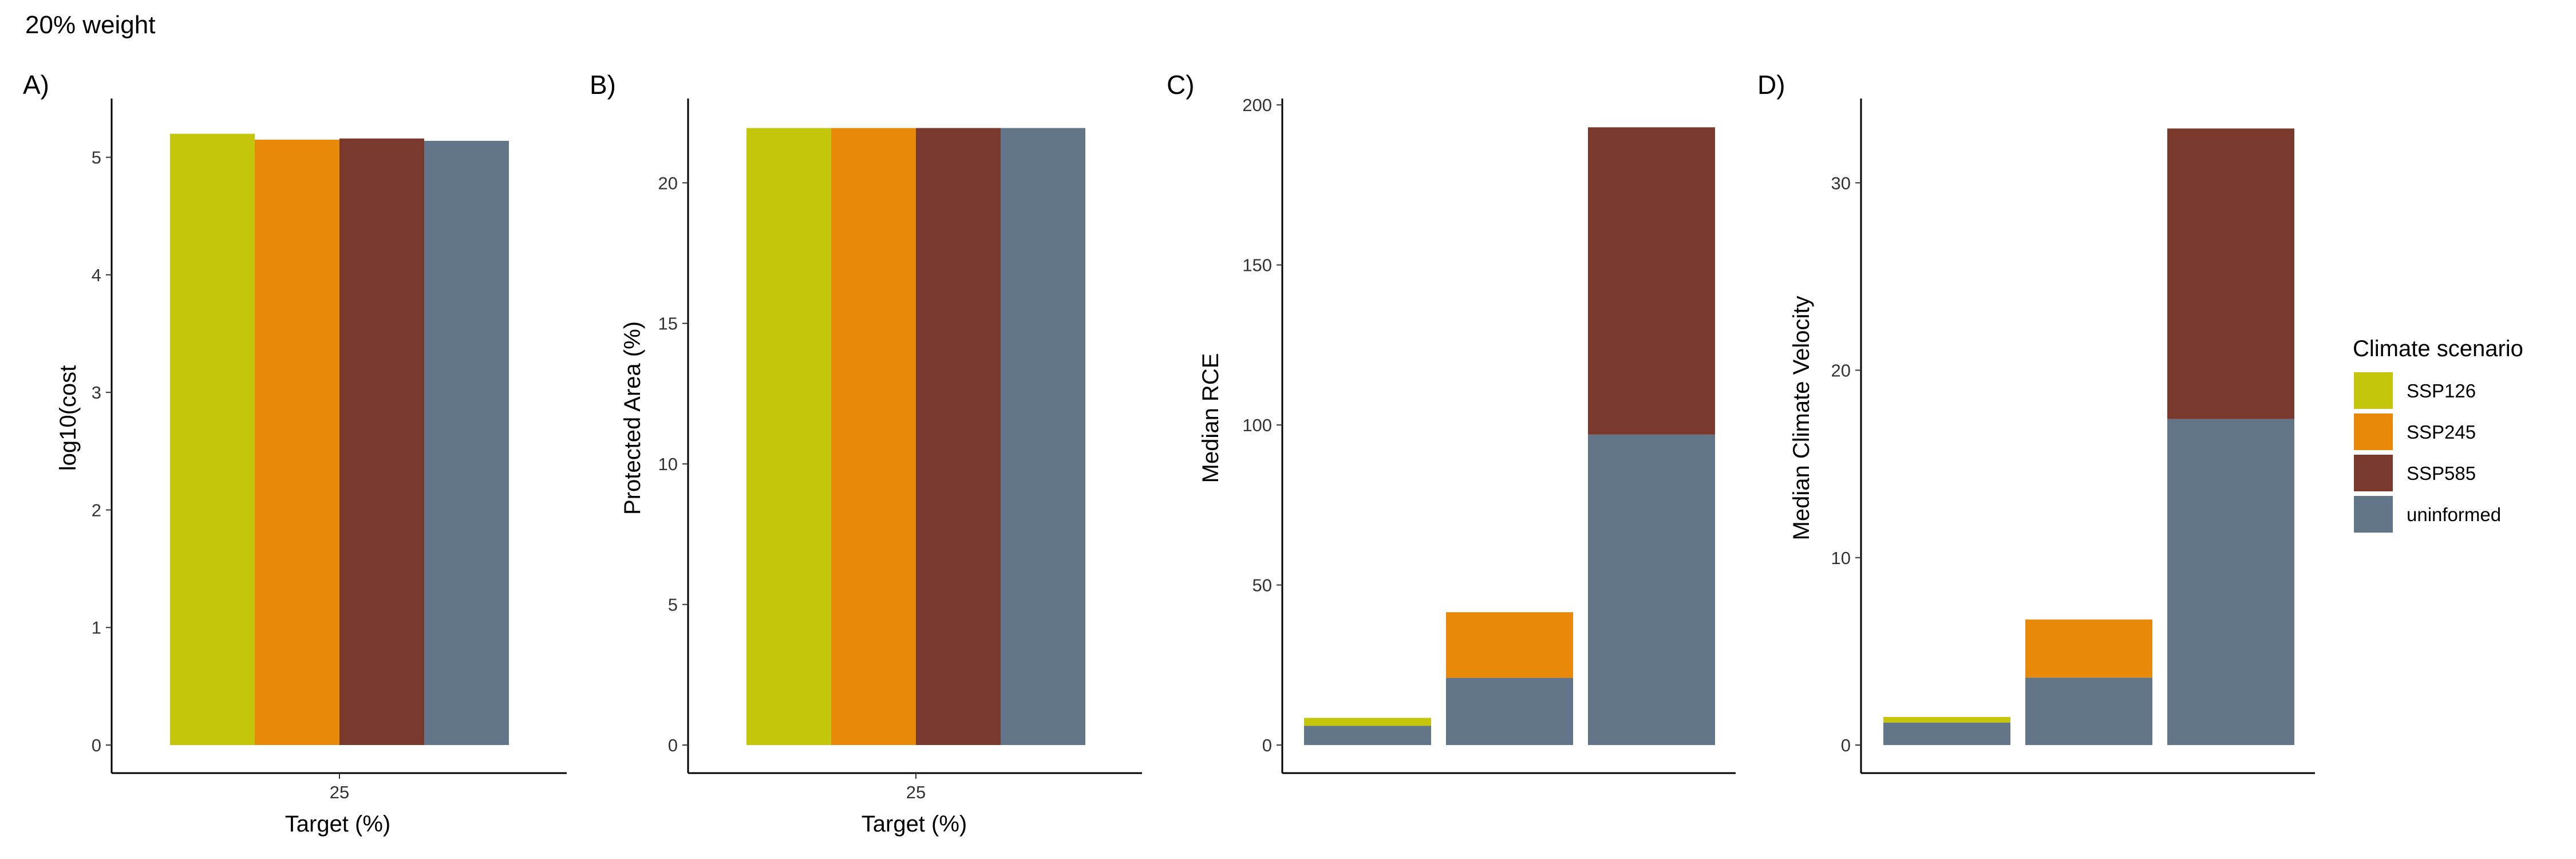 Image resolution: width=2576 pixels, height=859 pixels. What do you see at coordinates (96, 393) in the screenshot?
I see `panel-a-y-tick-label: 3` at bounding box center [96, 393].